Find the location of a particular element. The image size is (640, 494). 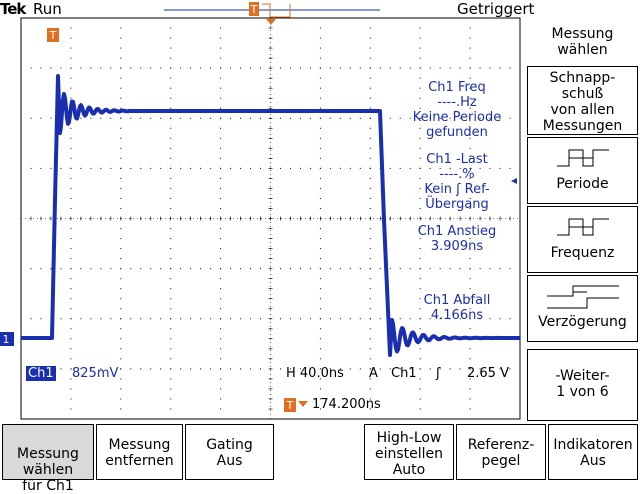

trigger-position-indicator is located at coordinates (254, 9).